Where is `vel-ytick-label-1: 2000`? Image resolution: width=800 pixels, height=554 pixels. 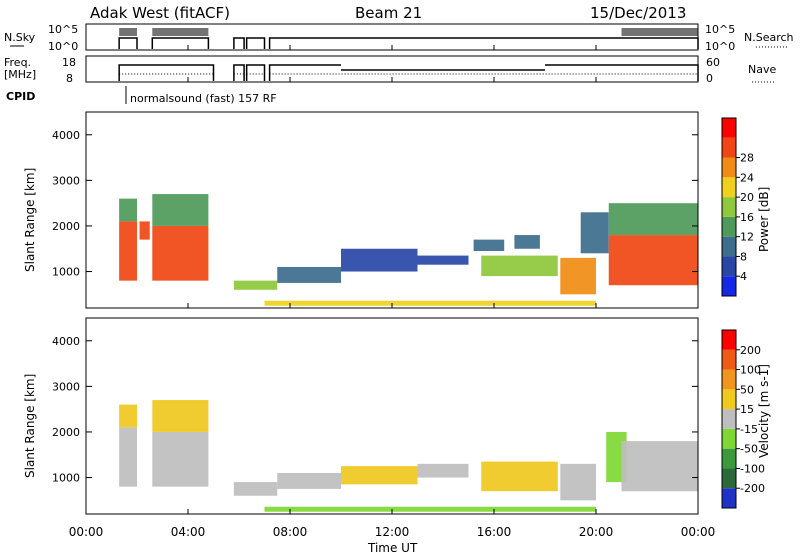
vel-ytick-label-1: 2000 is located at coordinates (66, 432).